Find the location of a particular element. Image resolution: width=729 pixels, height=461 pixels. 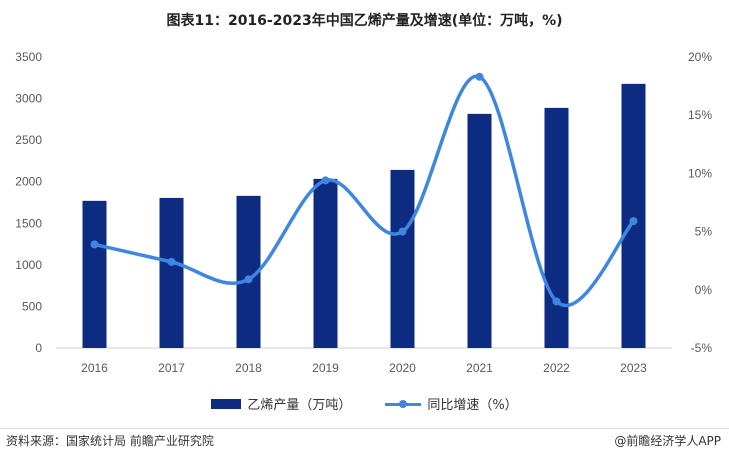

right-axis-tick: 15% is located at coordinates (700, 115).